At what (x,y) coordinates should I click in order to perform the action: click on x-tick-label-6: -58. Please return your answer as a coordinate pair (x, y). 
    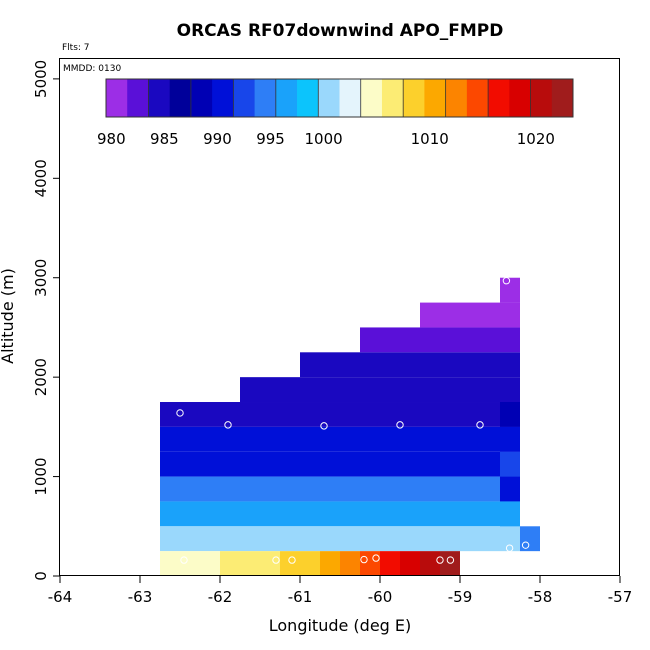
    Looking at the image, I should click on (540, 597).